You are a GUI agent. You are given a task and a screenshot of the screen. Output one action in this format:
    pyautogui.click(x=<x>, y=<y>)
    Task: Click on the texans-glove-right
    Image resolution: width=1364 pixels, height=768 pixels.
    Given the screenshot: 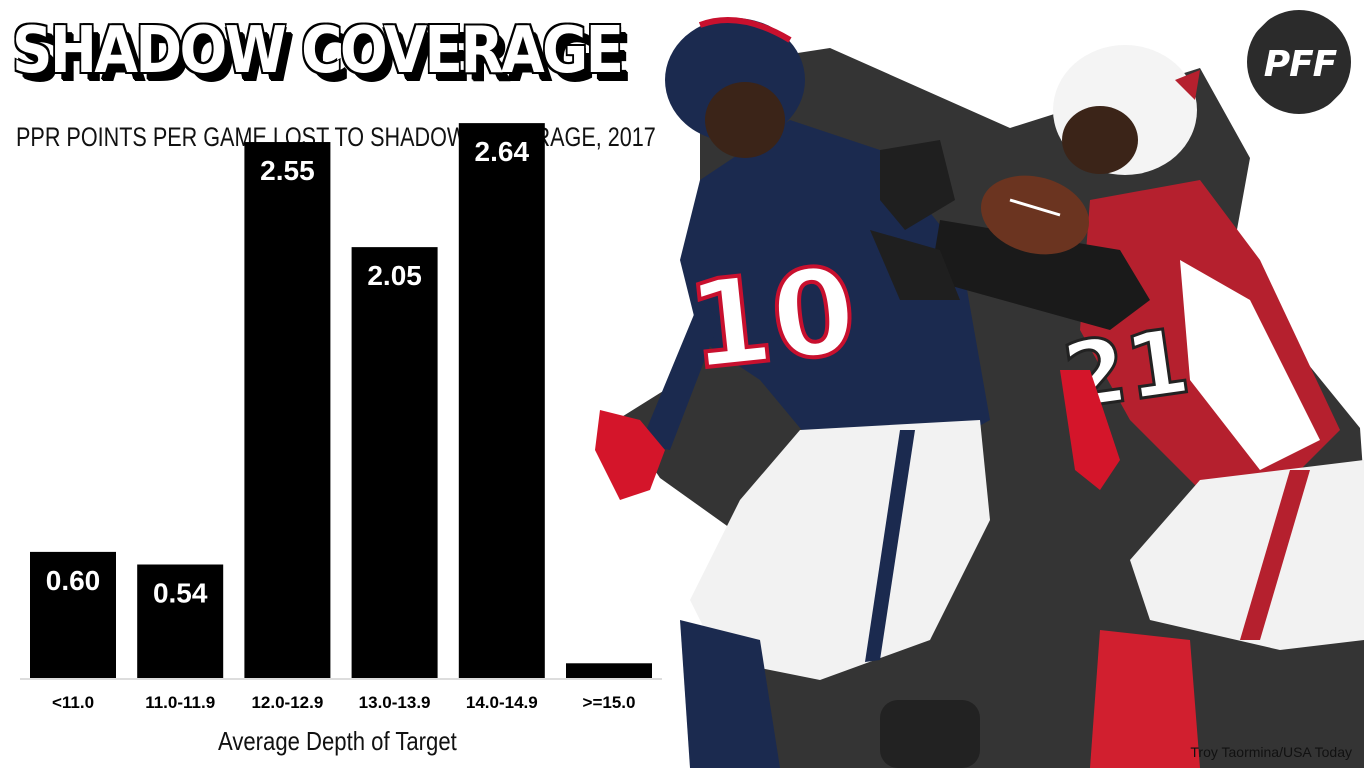 What is the action you would take?
    pyautogui.click(x=915, y=265)
    